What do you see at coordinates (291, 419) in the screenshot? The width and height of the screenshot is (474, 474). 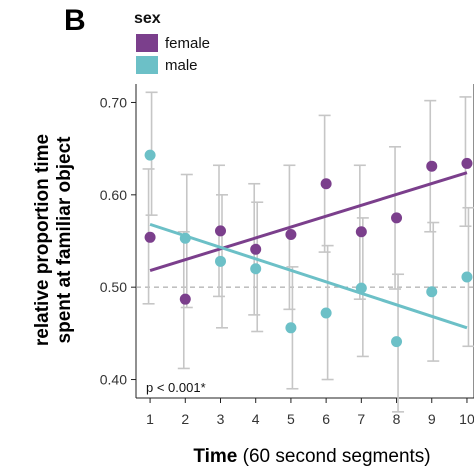 I see `x-tick-label-4: 5` at bounding box center [291, 419].